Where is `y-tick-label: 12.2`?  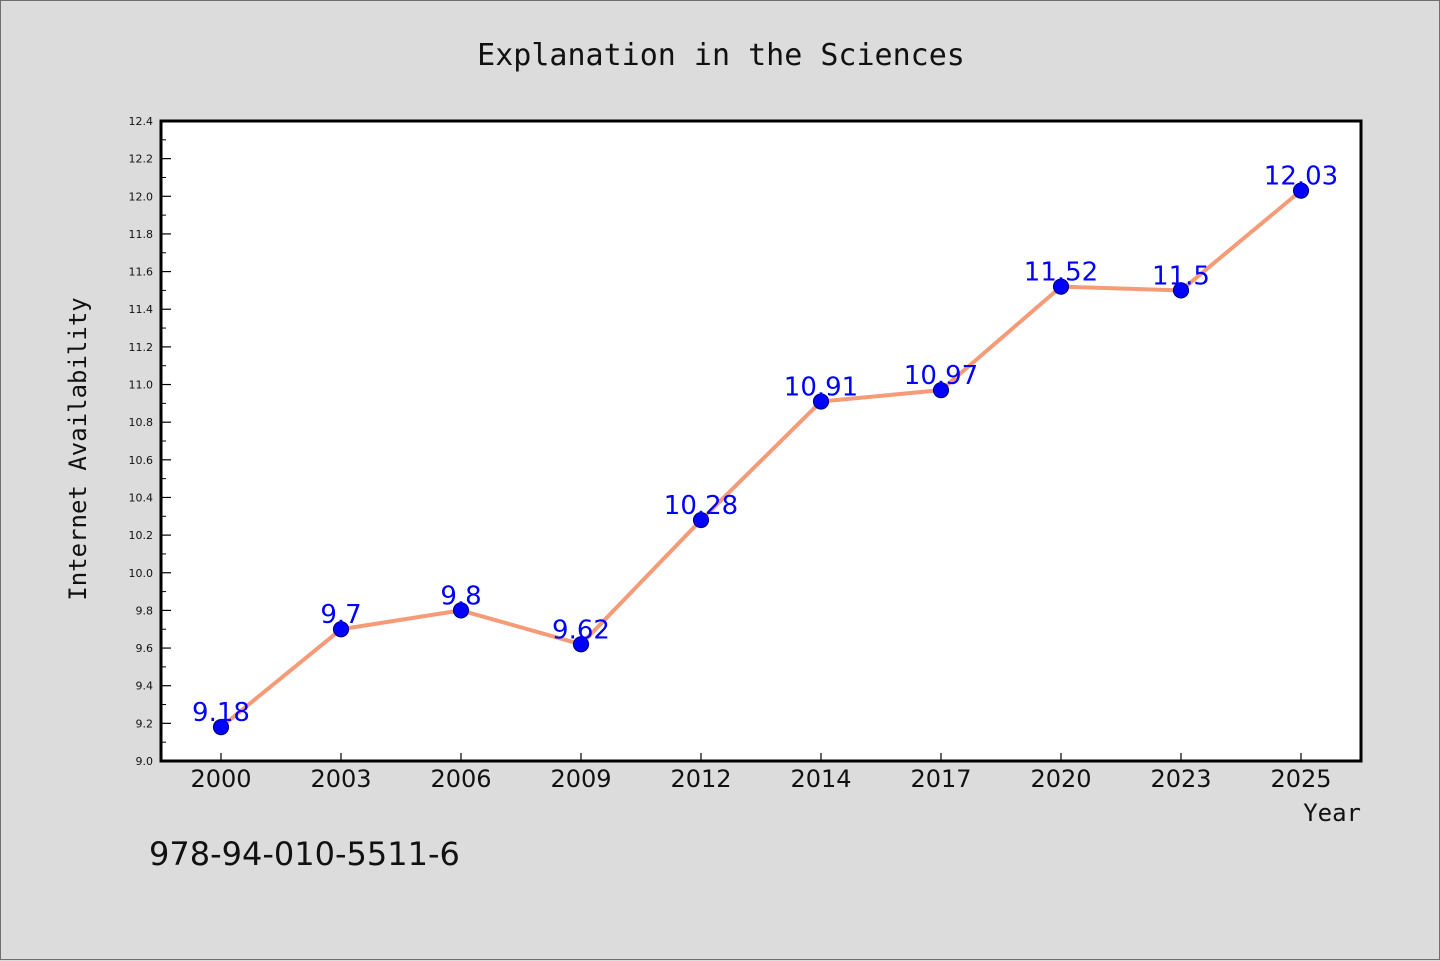 y-tick-label: 12.2 is located at coordinates (141, 159).